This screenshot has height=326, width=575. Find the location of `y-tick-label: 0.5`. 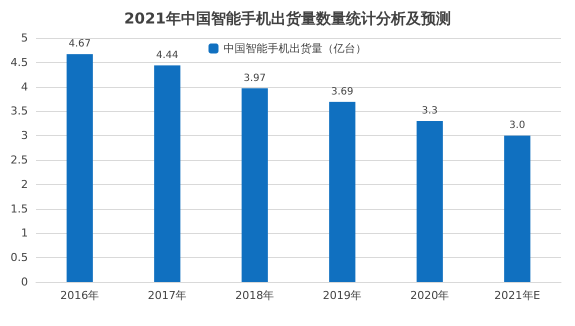

y-tick-label: 0.5 is located at coordinates (19, 257).